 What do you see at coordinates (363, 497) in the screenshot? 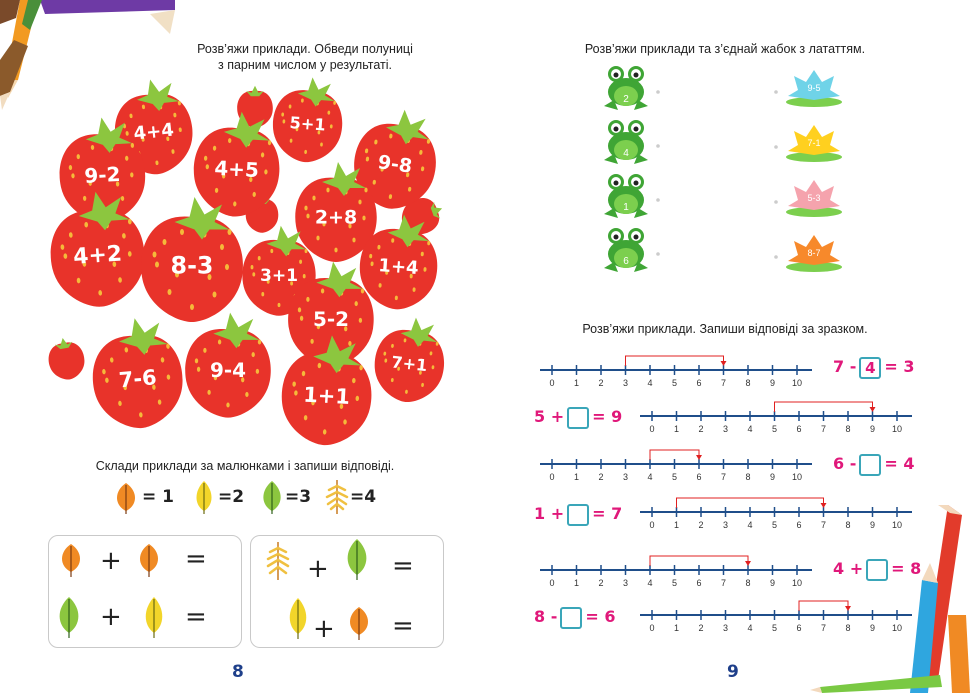
I see `leaf-key-value-4: =4` at bounding box center [363, 497].